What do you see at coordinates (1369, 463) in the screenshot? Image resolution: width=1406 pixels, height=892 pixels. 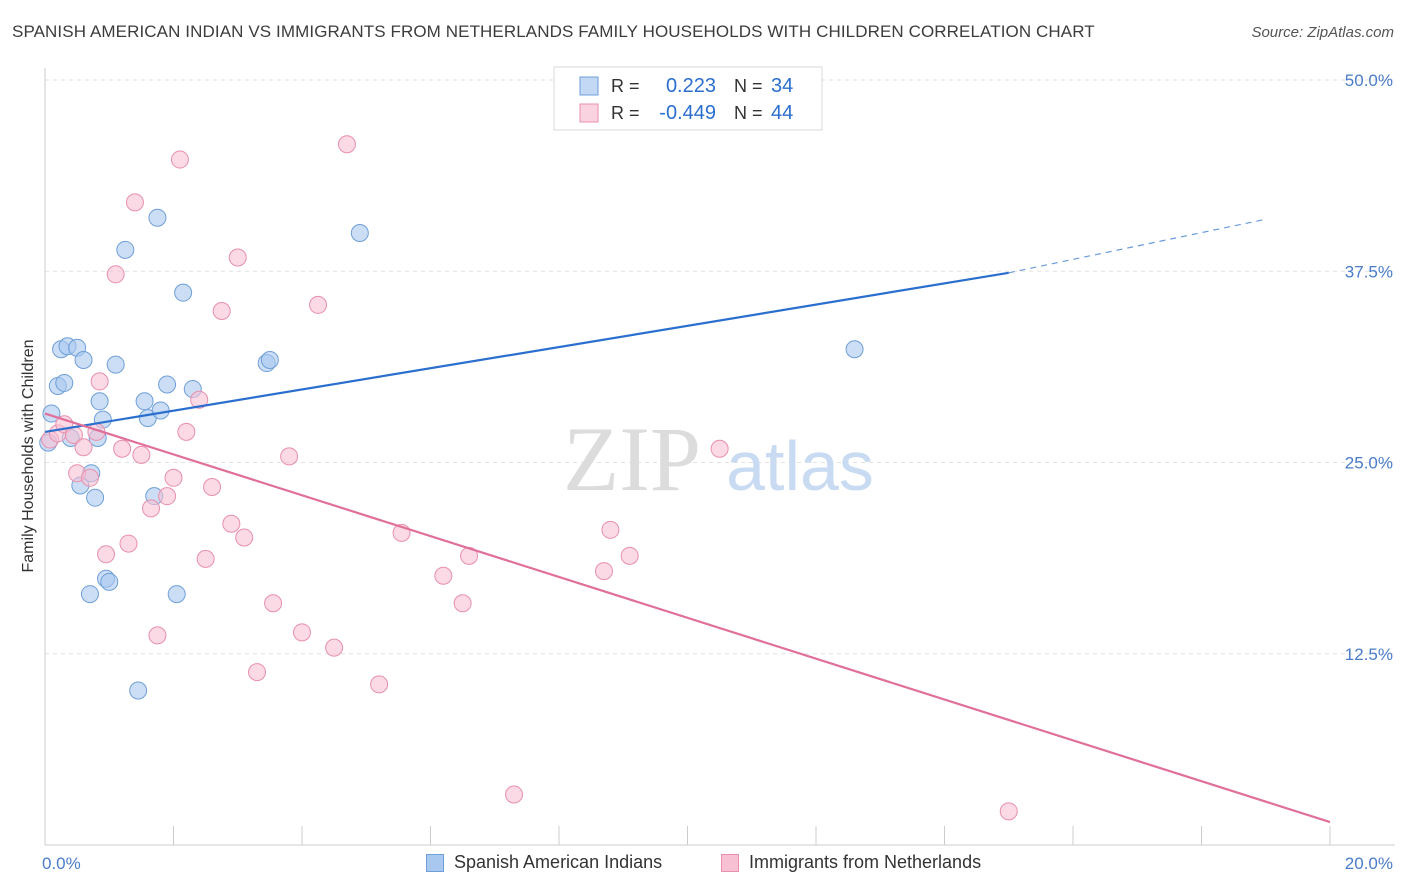 I see `y-tick-label: 25.0%` at bounding box center [1369, 463].